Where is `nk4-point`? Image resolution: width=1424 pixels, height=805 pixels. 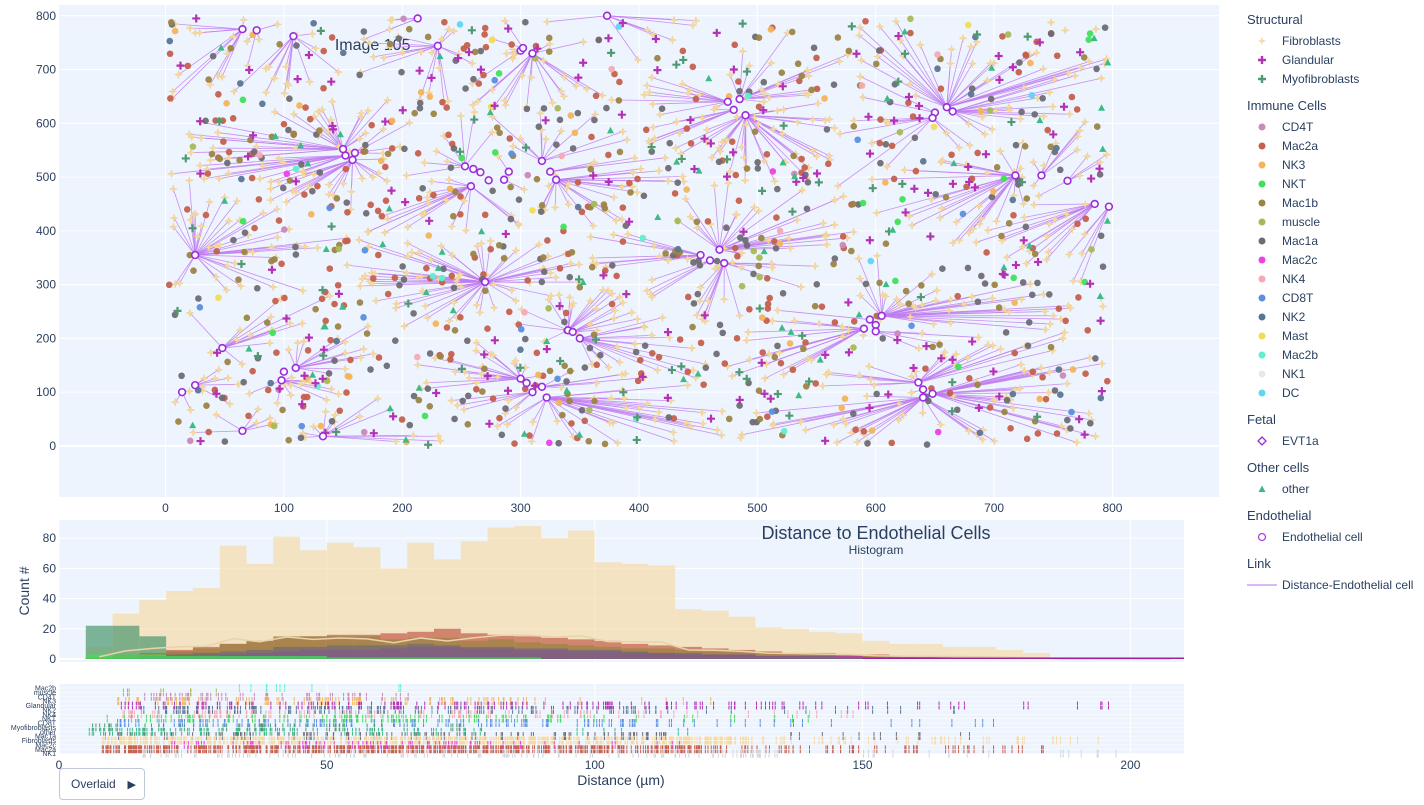 nk4-point is located at coordinates (937, 54).